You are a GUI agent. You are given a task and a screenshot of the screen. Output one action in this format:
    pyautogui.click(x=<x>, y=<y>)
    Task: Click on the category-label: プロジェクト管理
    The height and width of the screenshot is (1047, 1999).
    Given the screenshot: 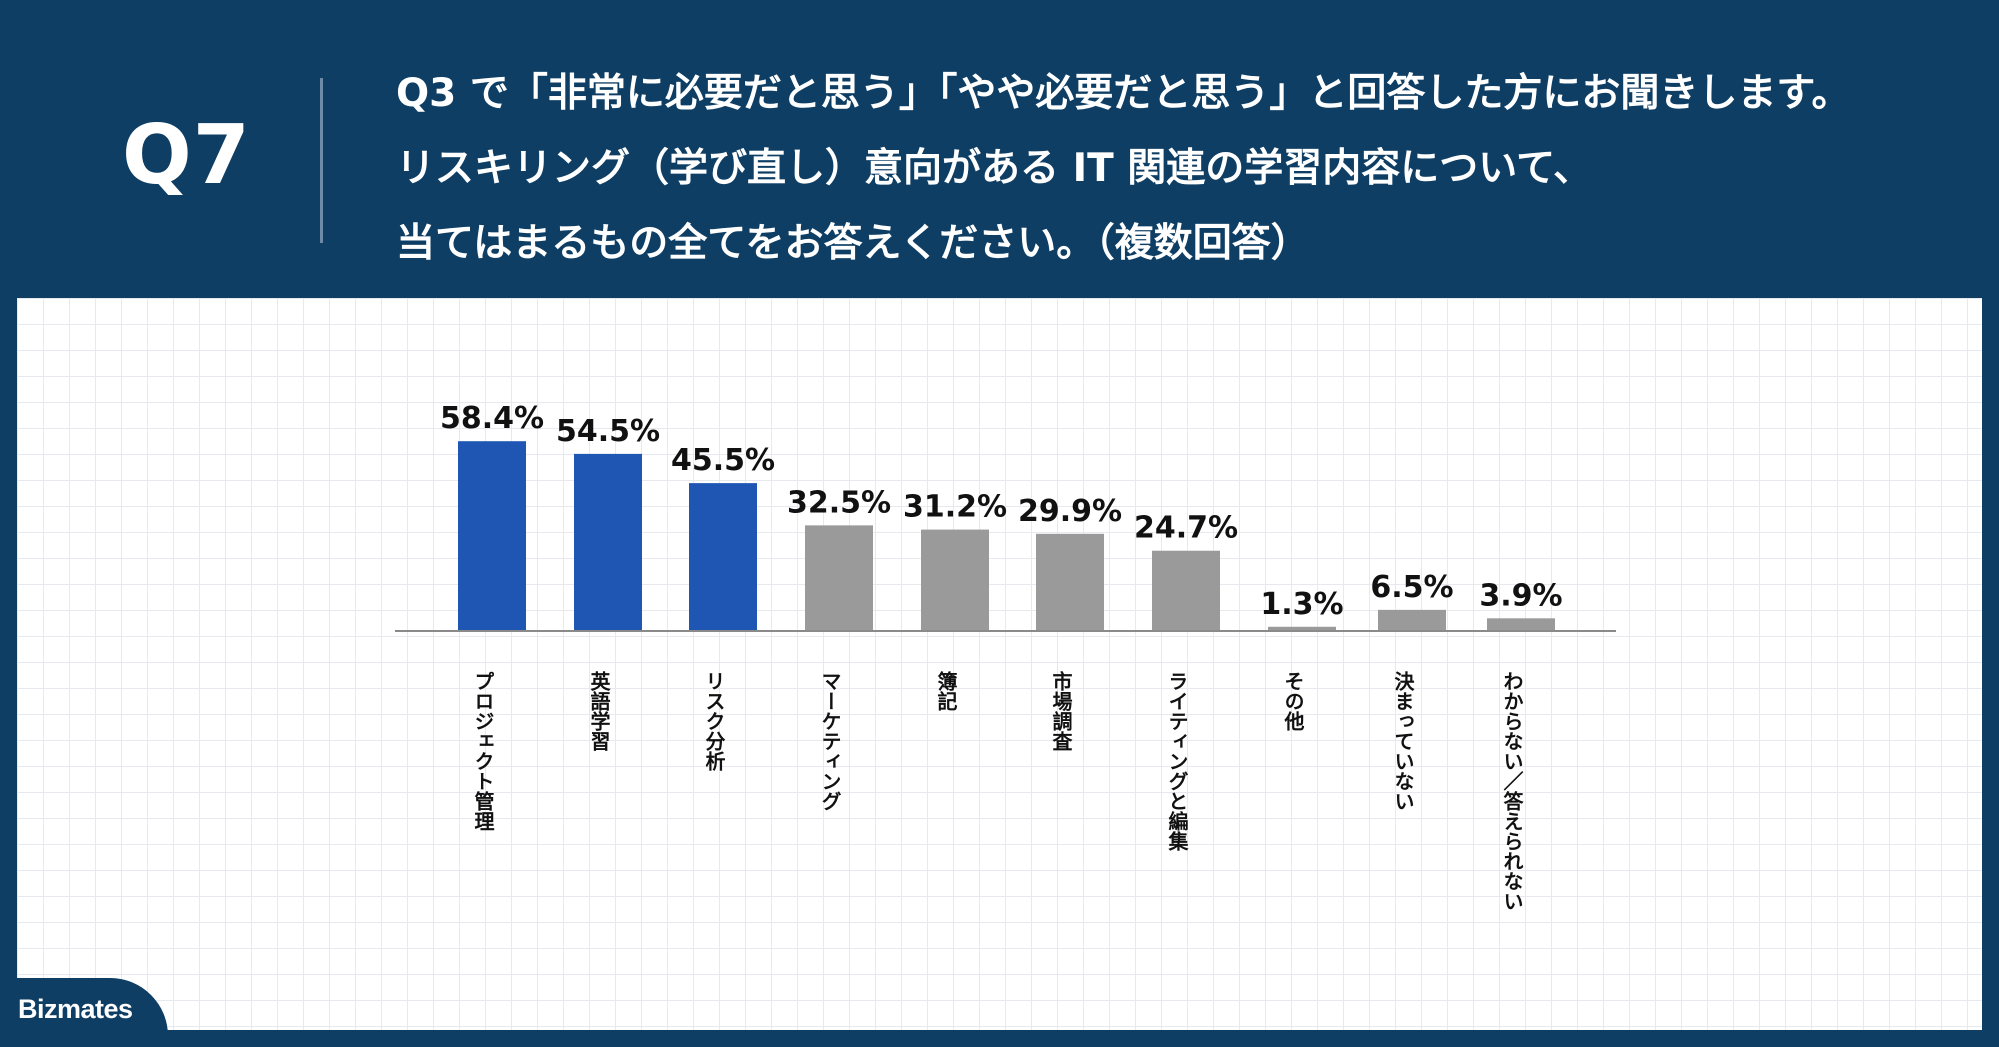 What is the action you would take?
    pyautogui.click(x=483, y=751)
    